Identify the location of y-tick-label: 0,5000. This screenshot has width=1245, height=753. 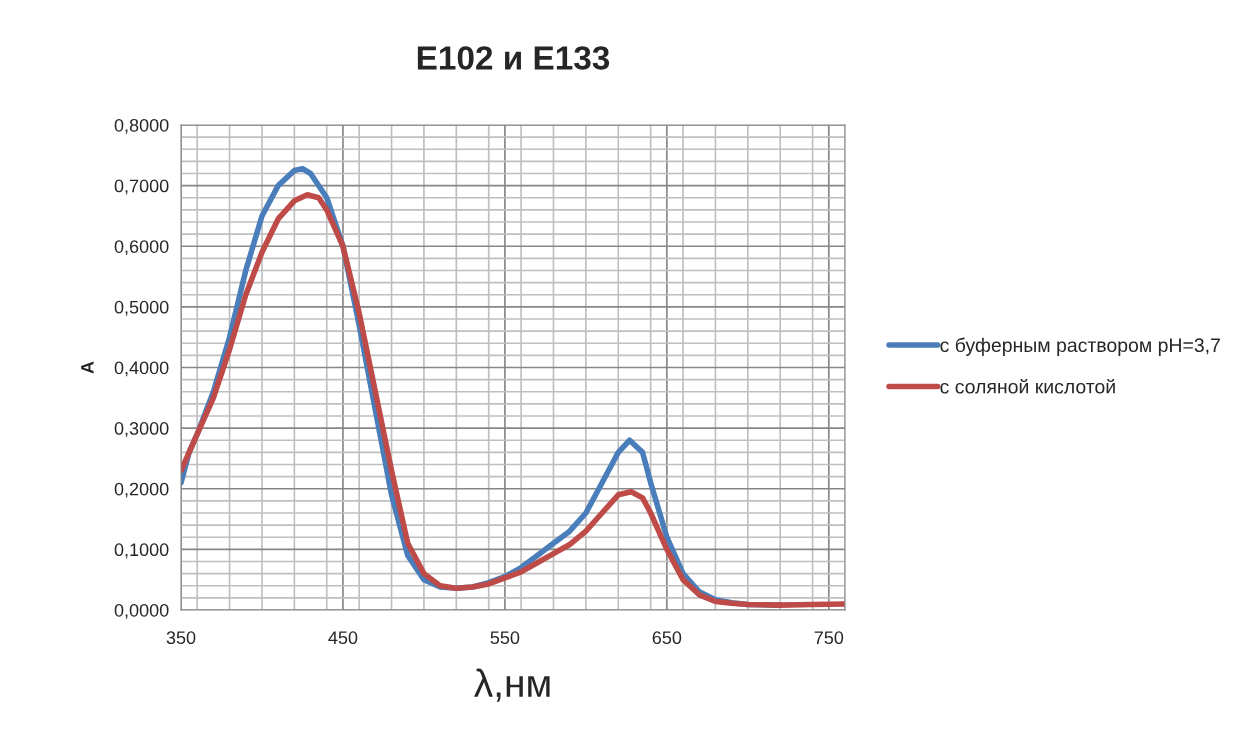
(141, 308).